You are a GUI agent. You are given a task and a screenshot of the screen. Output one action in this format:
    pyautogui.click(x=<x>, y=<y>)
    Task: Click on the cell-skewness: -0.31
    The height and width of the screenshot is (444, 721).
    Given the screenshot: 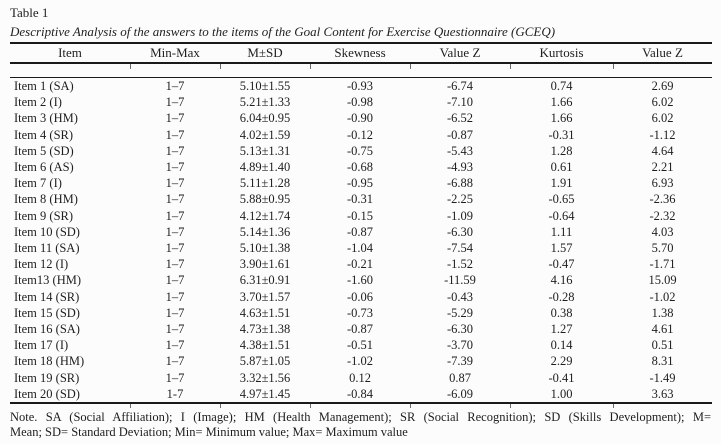 What is the action you would take?
    pyautogui.click(x=360, y=199)
    